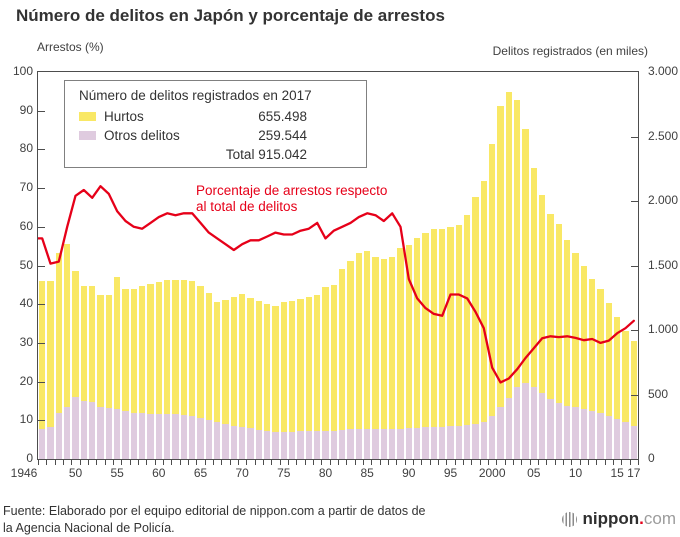 Image resolution: width=680 pixels, height=537 pixels. What do you see at coordinates (608, 359) in the screenshot?
I see `bar-hurtos-2014` at bounding box center [608, 359].